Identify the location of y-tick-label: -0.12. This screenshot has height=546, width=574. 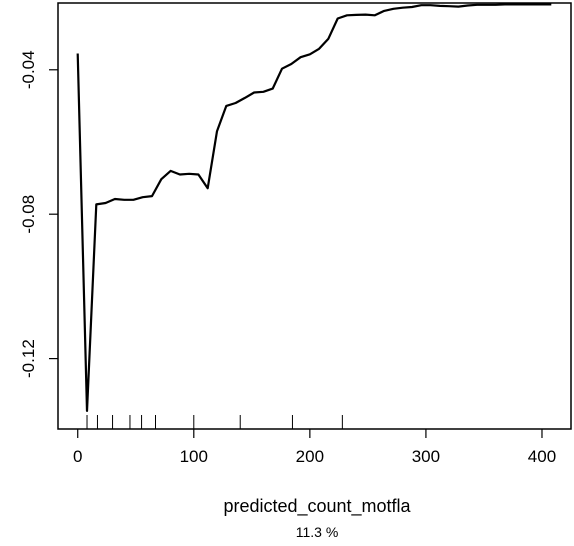
(28, 358).